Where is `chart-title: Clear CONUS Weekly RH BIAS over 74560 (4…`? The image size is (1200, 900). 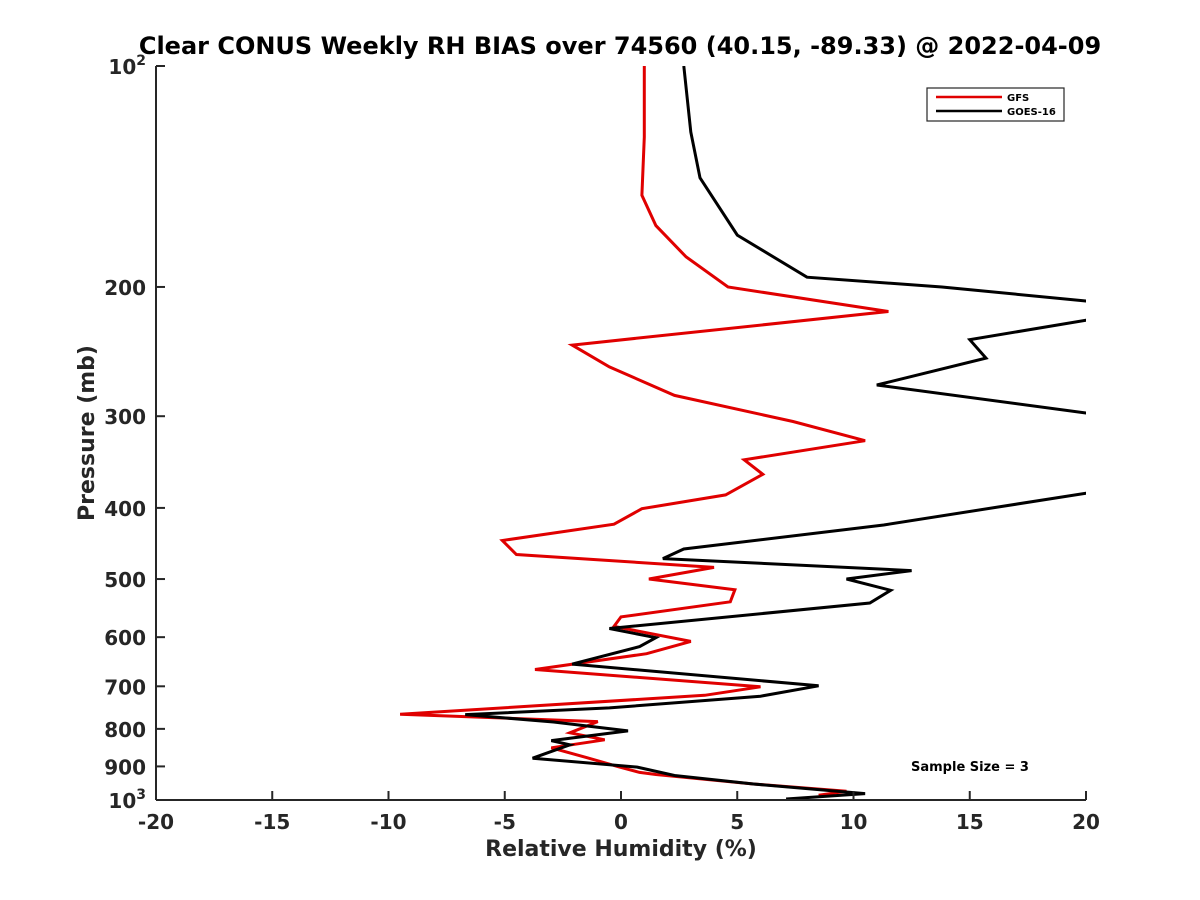
chart-title: Clear CONUS Weekly RH BIAS over 74560 (4… is located at coordinates (620, 46).